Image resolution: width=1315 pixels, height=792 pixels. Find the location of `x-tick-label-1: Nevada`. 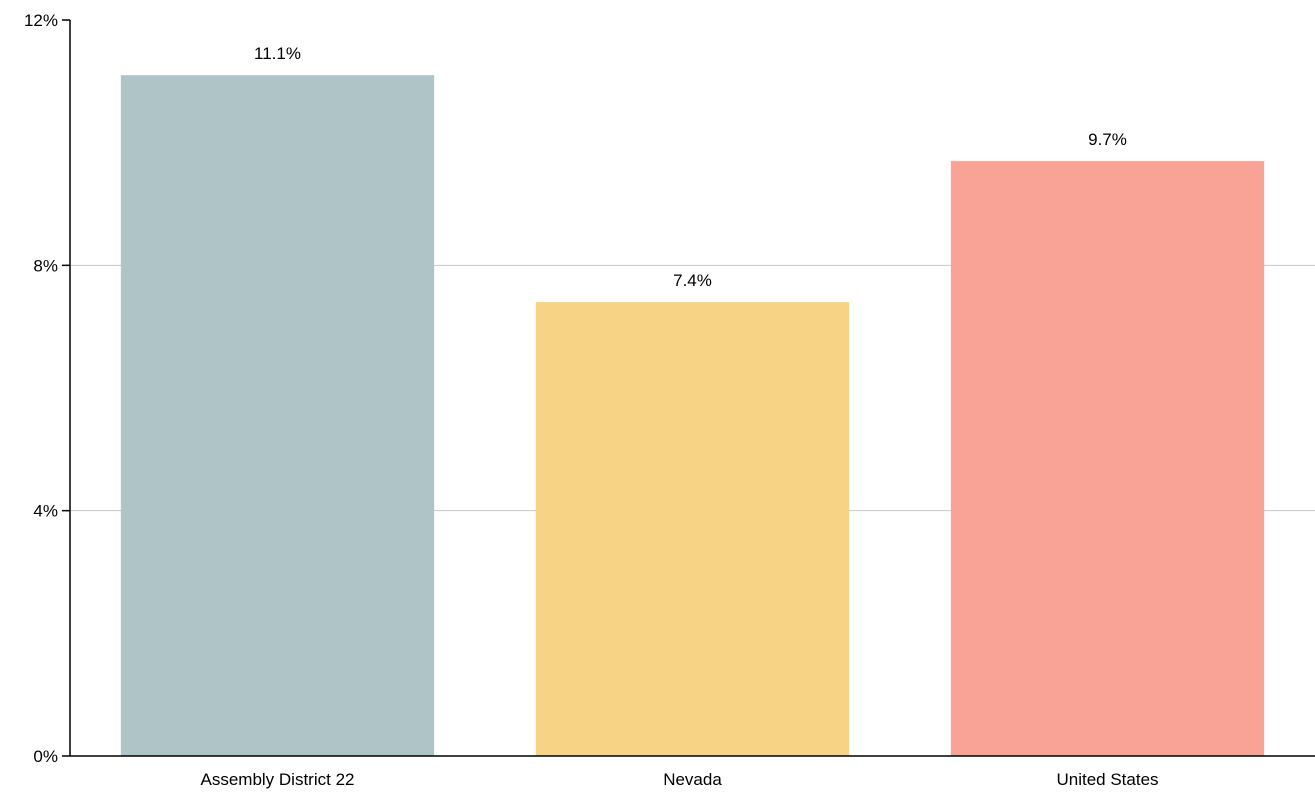

x-tick-label-1: Nevada is located at coordinates (692, 779).